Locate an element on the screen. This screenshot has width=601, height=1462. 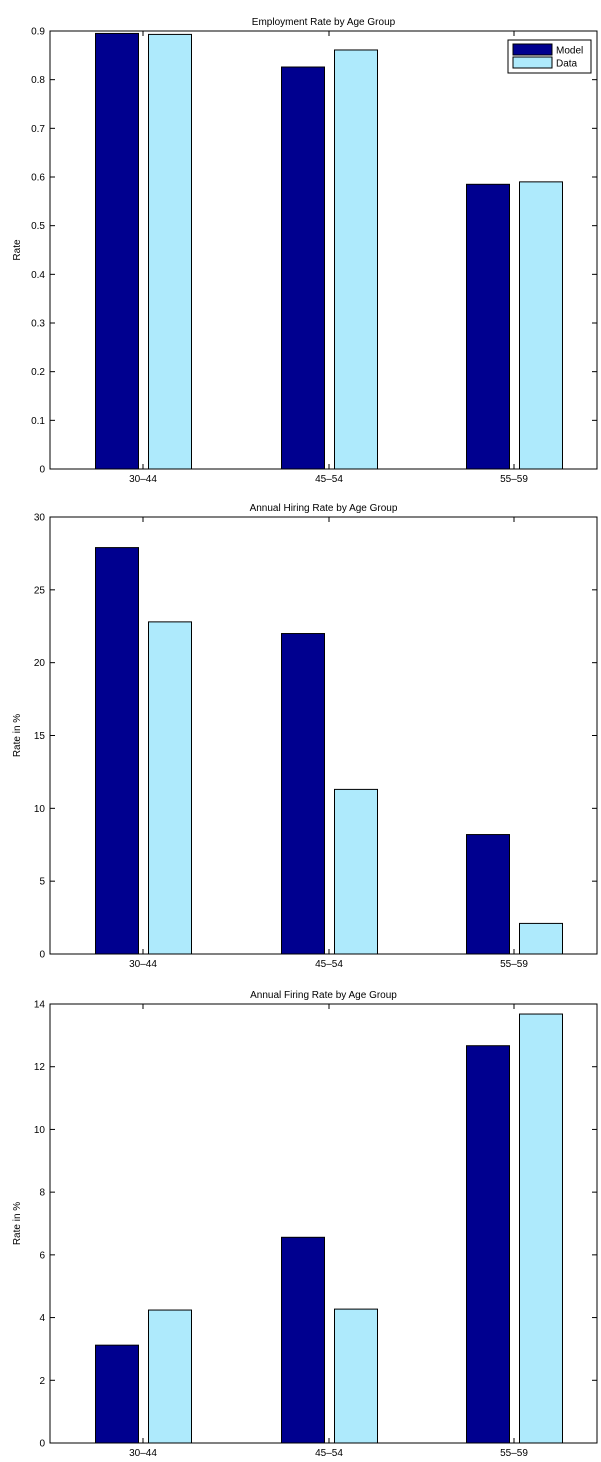
y-axis-label: Rate is located at coordinates (17, 250).